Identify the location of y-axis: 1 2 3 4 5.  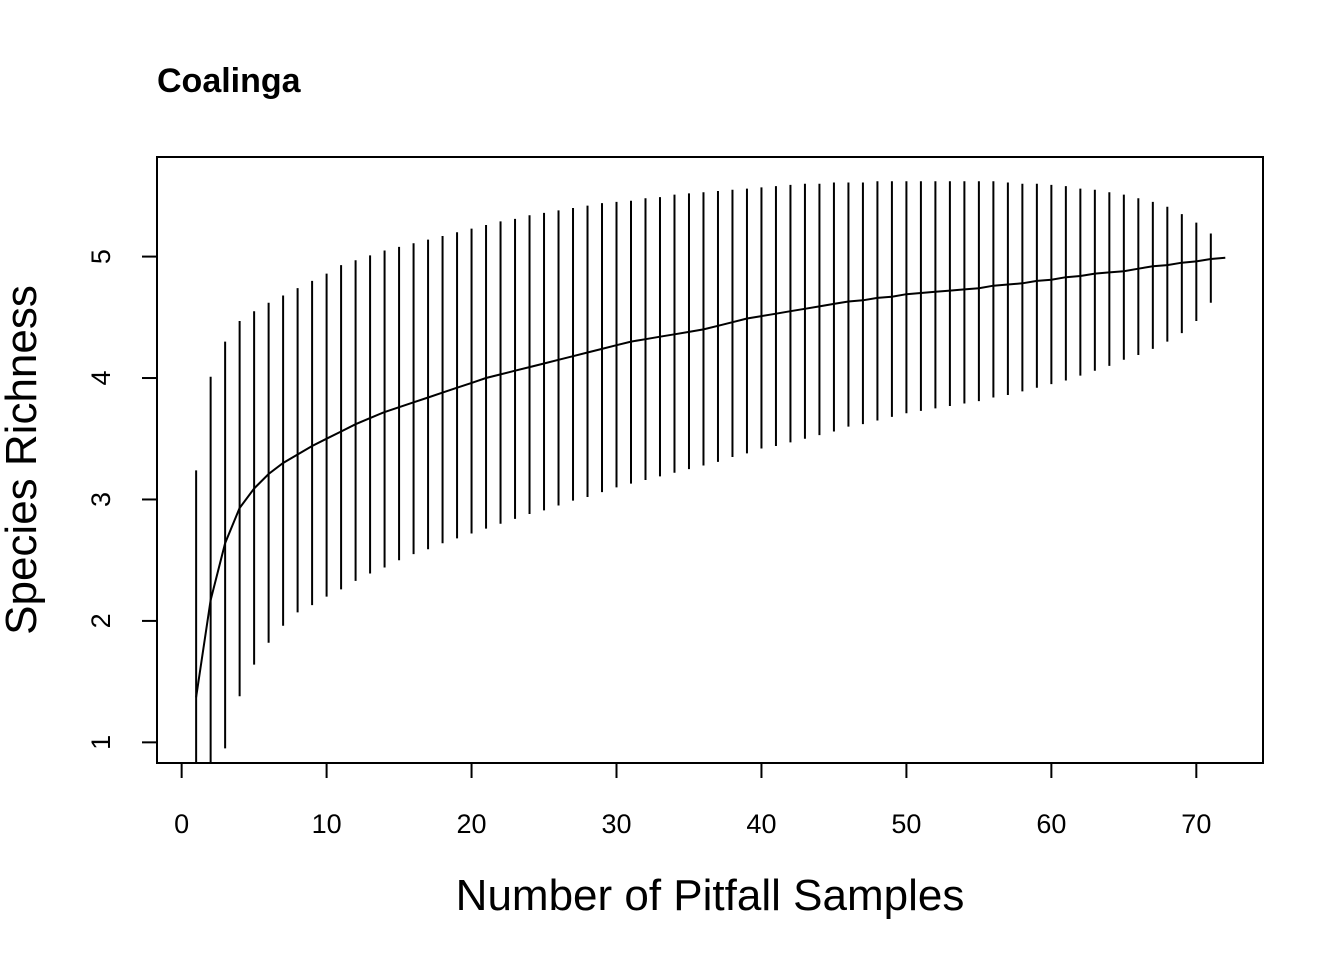
(122, 499).